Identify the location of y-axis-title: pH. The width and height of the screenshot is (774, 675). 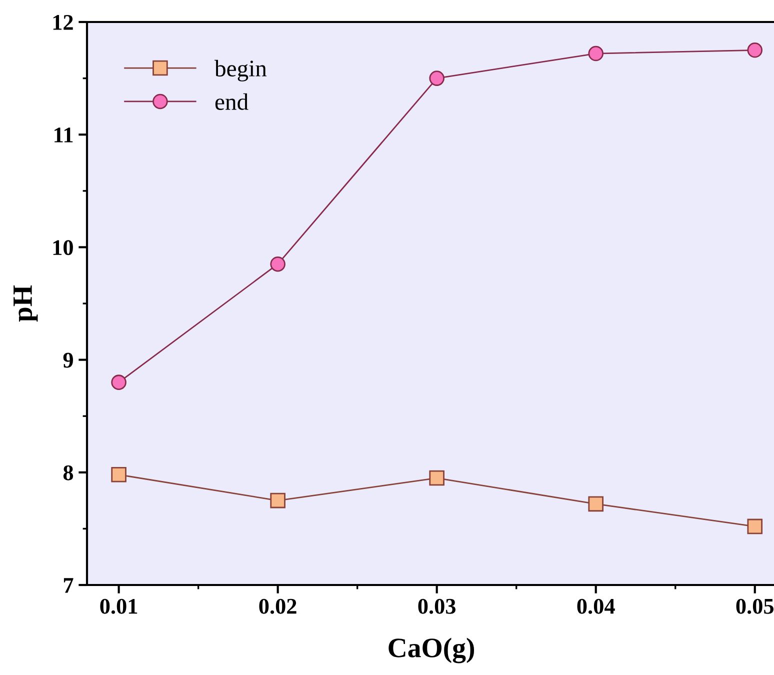
(26, 303).